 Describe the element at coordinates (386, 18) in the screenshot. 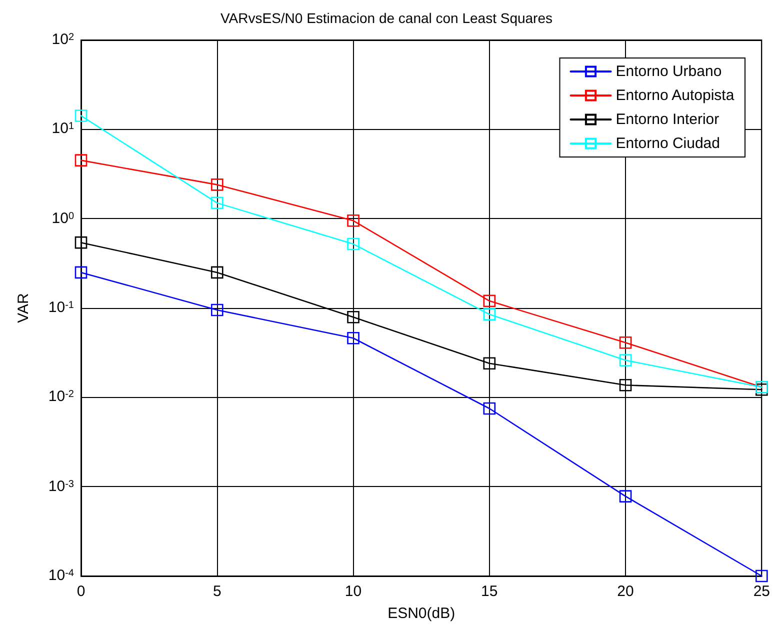

I see `chart-title: VARvsES/N0 Estimacion de canal con Least Squares` at that location.